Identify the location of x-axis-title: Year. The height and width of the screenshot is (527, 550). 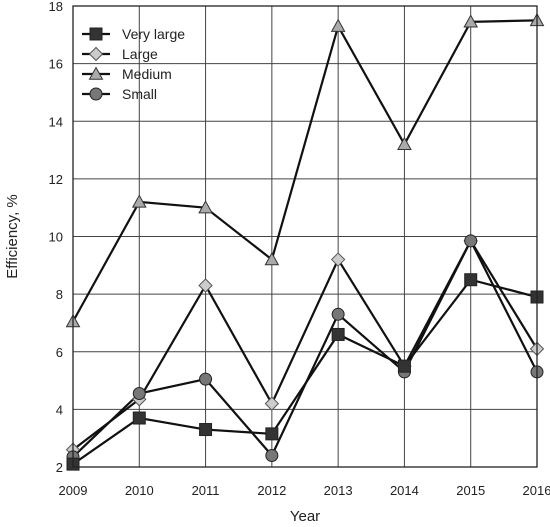
(305, 516).